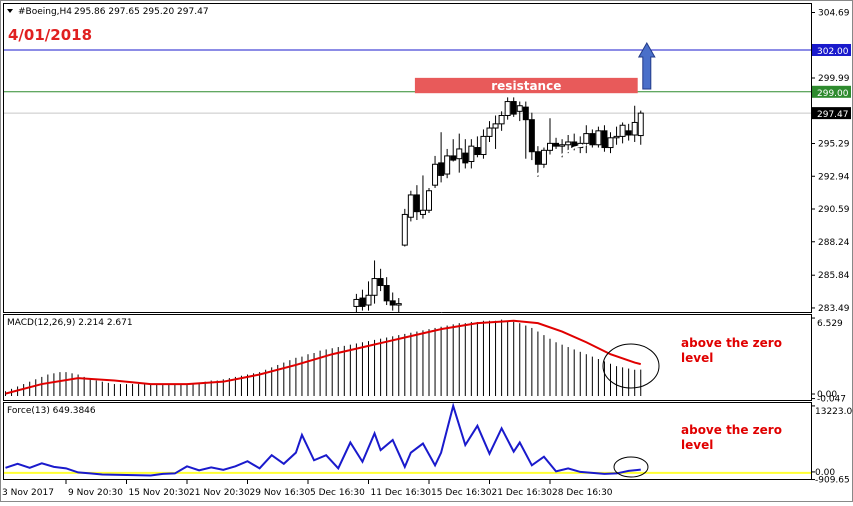 This screenshot has width=853, height=506. Describe the element at coordinates (401, 493) in the screenshot. I see `time-tick-label: 11 Dec 16:30` at that location.